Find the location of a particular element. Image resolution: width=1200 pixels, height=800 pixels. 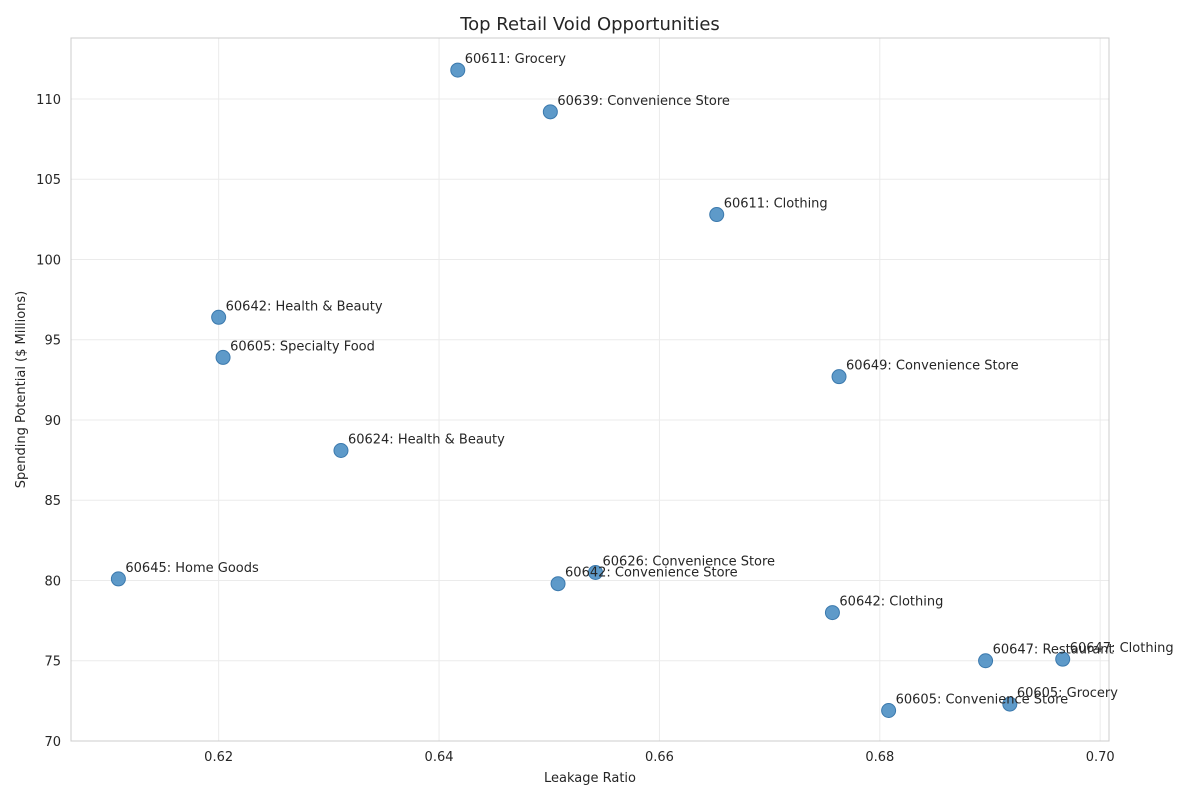

point-label: 60639: Convenience Store is located at coordinates (643, 101).